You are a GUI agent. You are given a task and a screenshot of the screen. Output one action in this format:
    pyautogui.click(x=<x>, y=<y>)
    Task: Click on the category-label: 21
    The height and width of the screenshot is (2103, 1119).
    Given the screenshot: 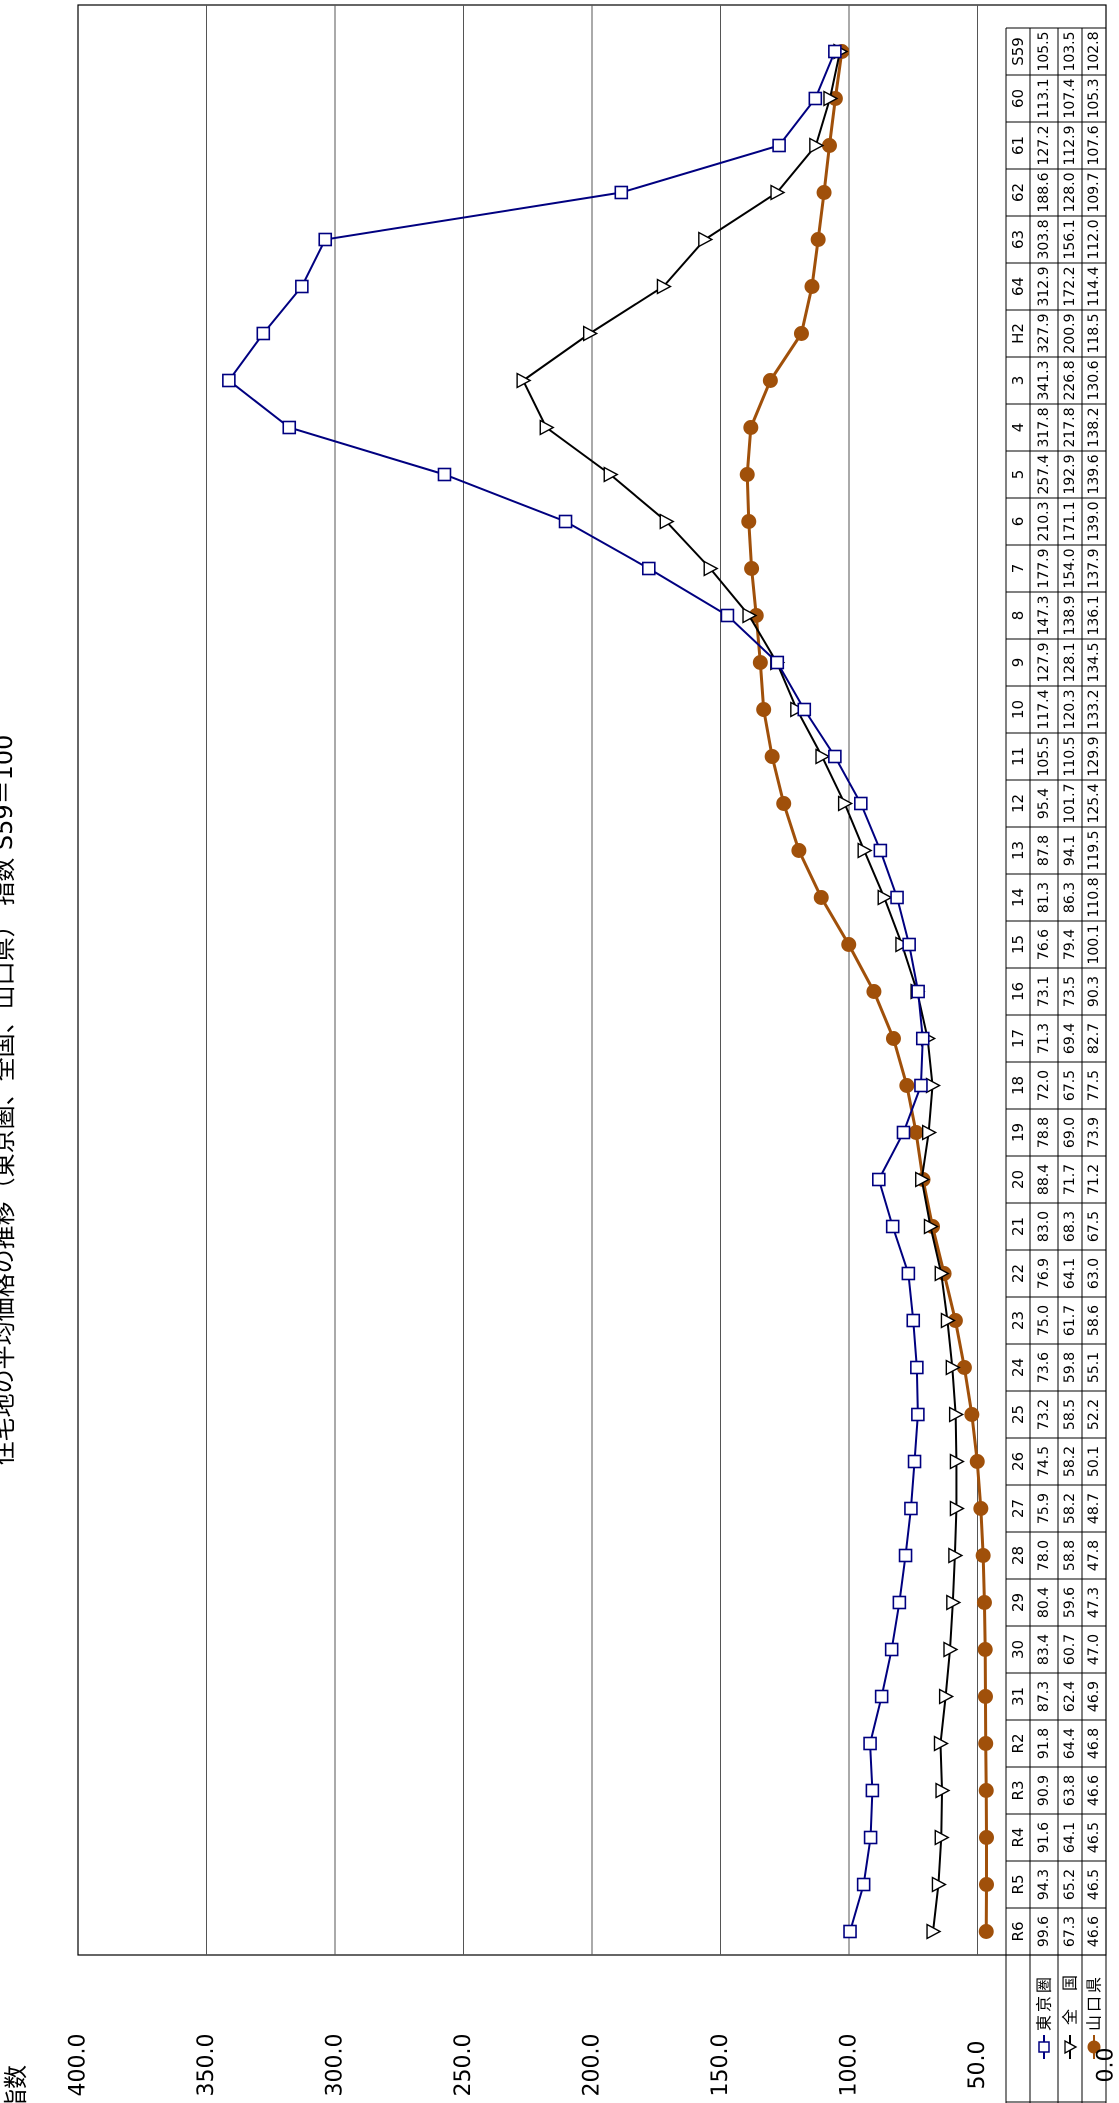 What is the action you would take?
    pyautogui.click(x=1018, y=1226)
    